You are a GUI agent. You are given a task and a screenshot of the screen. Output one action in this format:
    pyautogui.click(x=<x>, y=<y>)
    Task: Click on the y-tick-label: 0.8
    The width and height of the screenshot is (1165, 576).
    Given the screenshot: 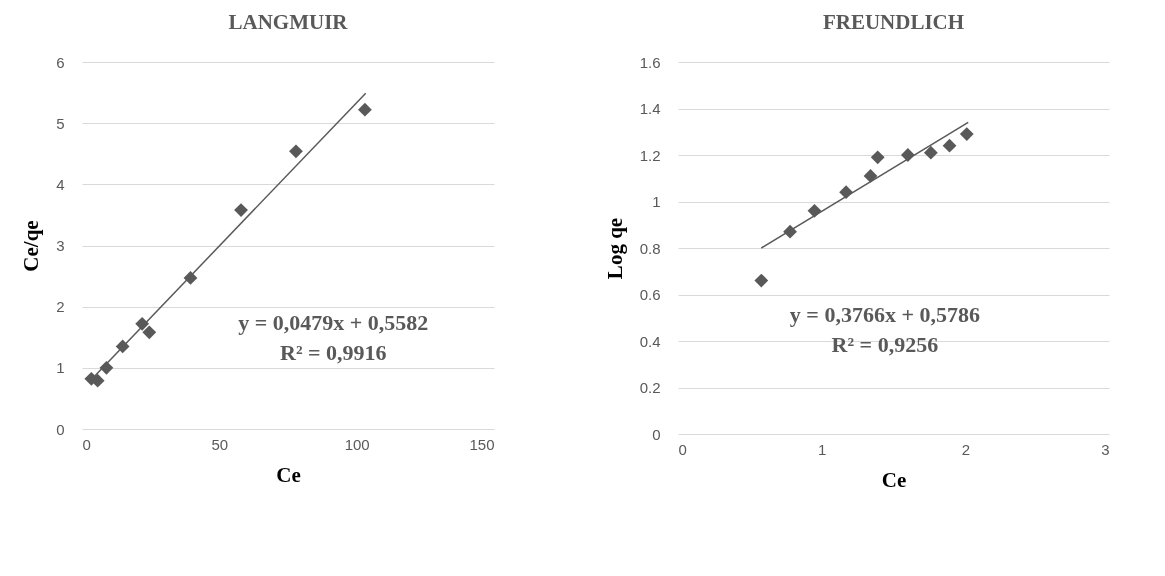 What is the action you would take?
    pyautogui.click(x=650, y=248)
    